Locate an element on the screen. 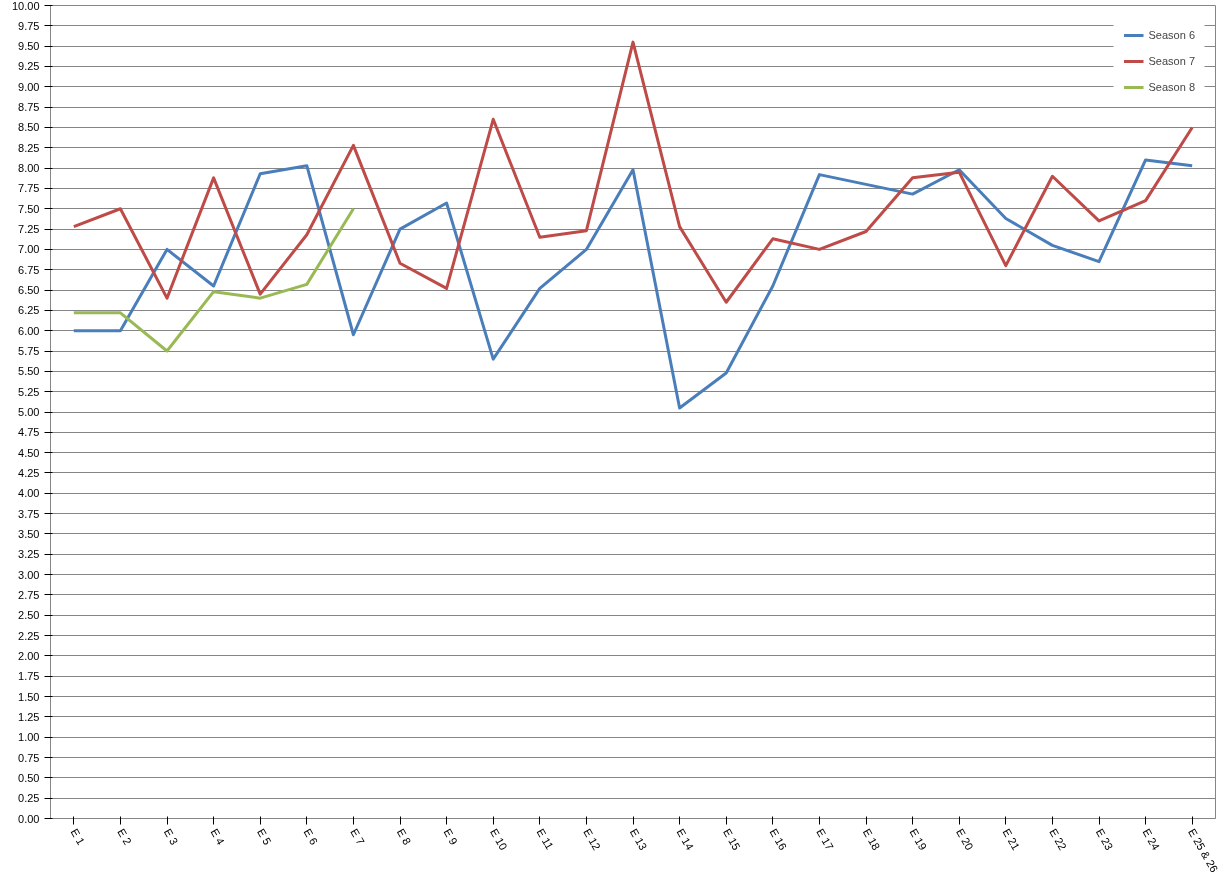  y-tick-label: 0.25 is located at coordinates (29, 798).